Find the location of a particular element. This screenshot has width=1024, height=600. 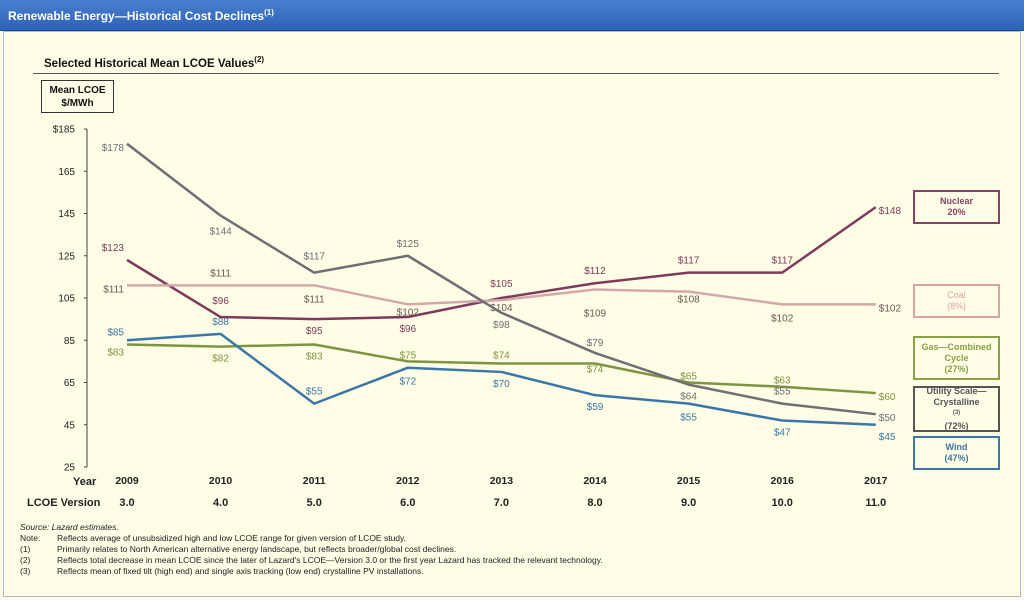

footnote-row: Source: Lazard estimates. is located at coordinates (311, 527).